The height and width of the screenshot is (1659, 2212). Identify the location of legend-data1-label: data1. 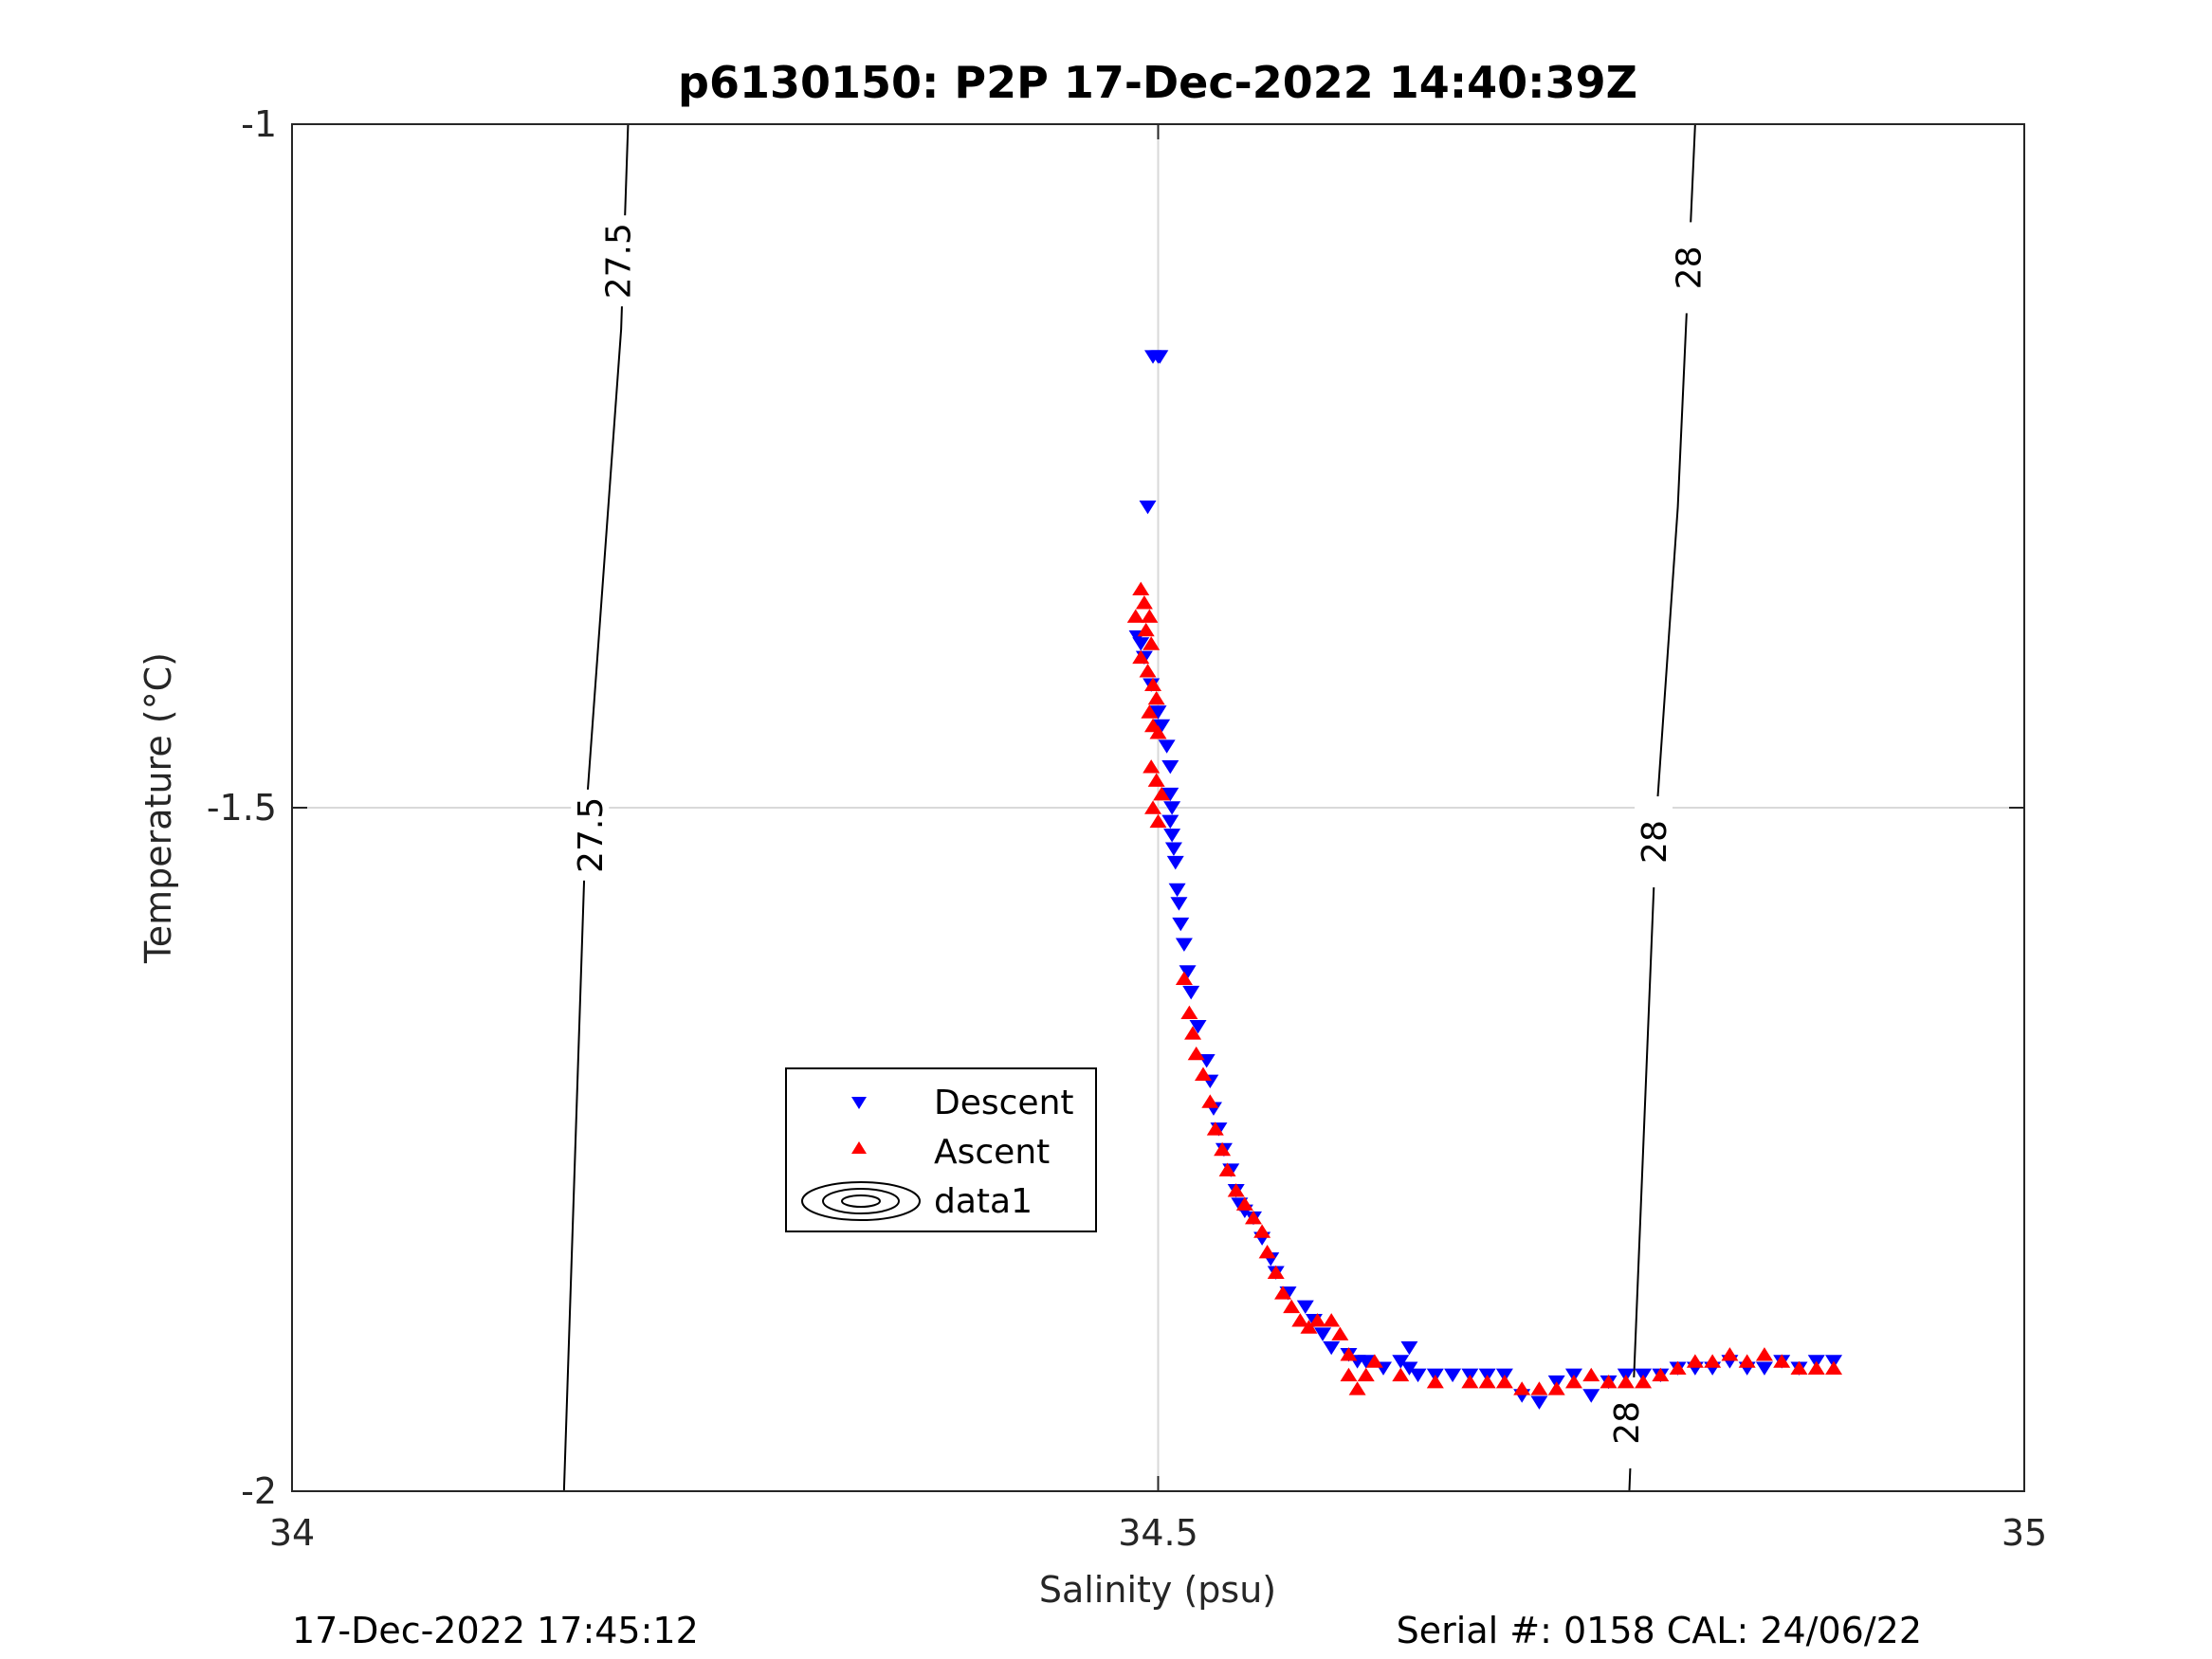
(983, 1201).